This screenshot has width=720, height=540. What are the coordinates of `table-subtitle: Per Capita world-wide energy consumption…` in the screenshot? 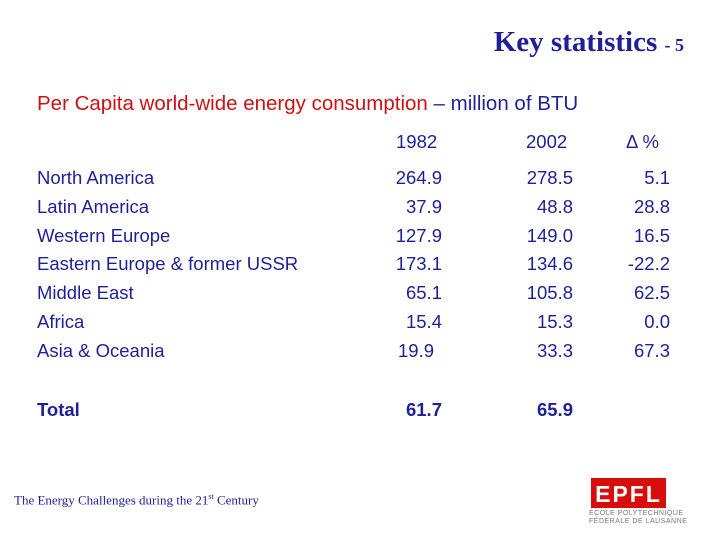 It's located at (307, 104).